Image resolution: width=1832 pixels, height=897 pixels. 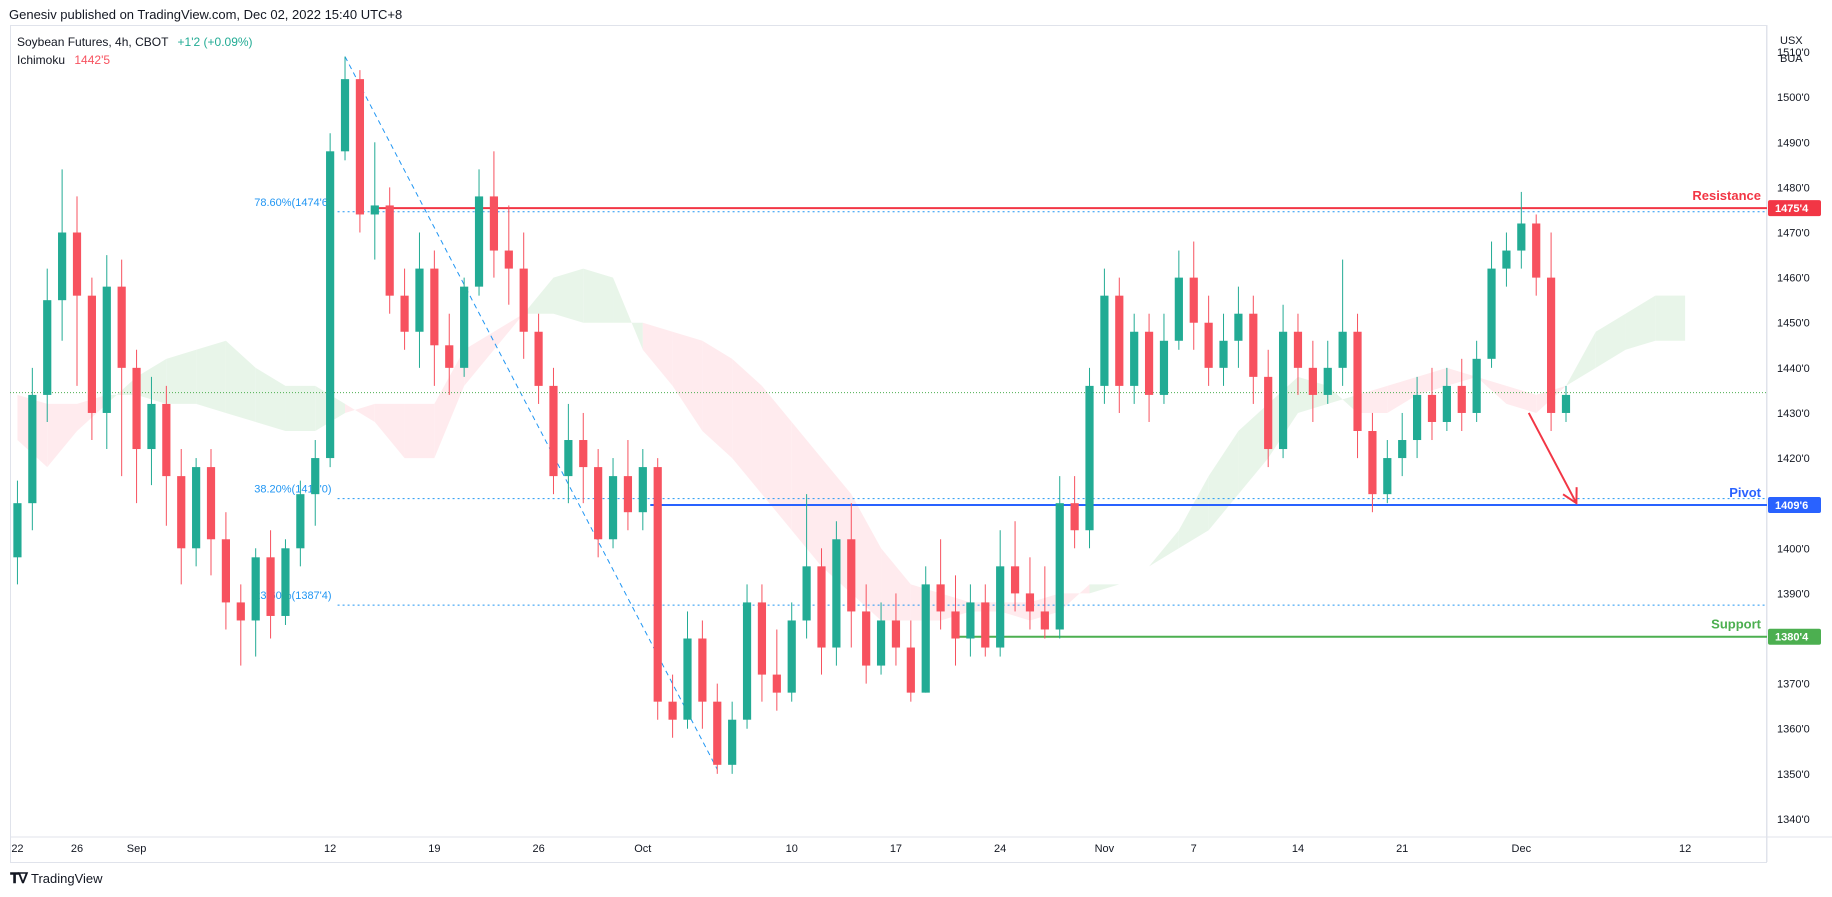 I want to click on symbol-title: Soybean Futures, 4h, CBOT, so click(x=93, y=42).